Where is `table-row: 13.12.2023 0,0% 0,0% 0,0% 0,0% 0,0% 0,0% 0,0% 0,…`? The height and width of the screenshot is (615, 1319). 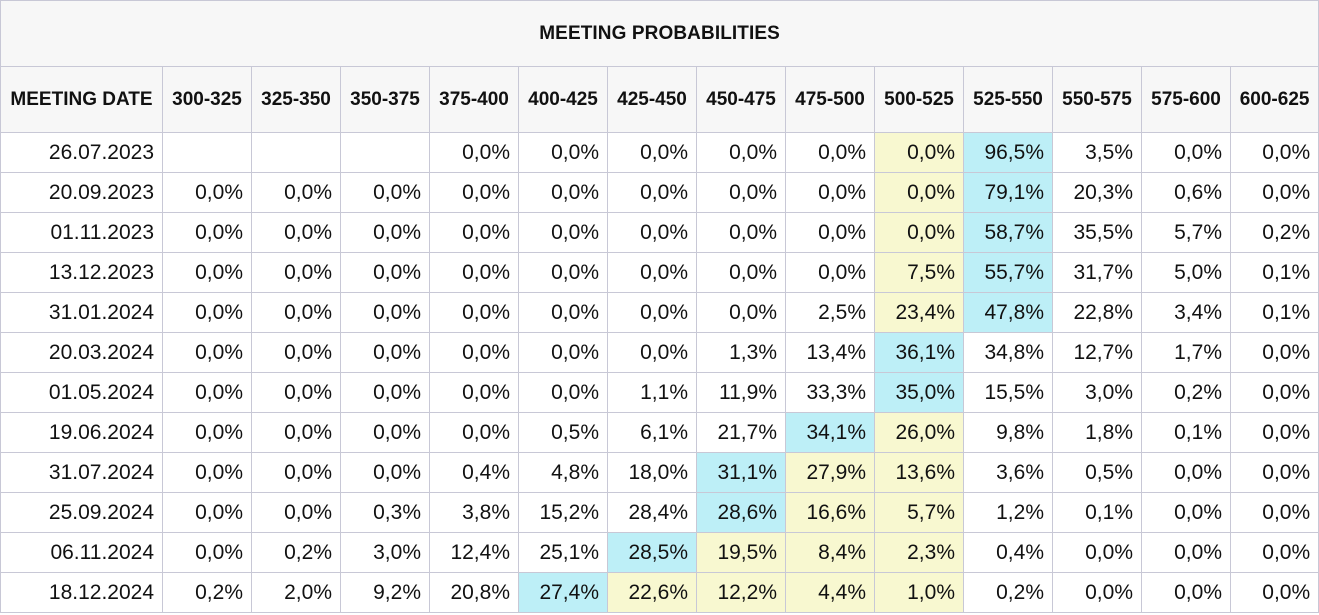
table-row: 13.12.2023 0,0% 0,0% 0,0% 0,0% 0,0% 0,0% 0,0% 0,… is located at coordinates (659, 272).